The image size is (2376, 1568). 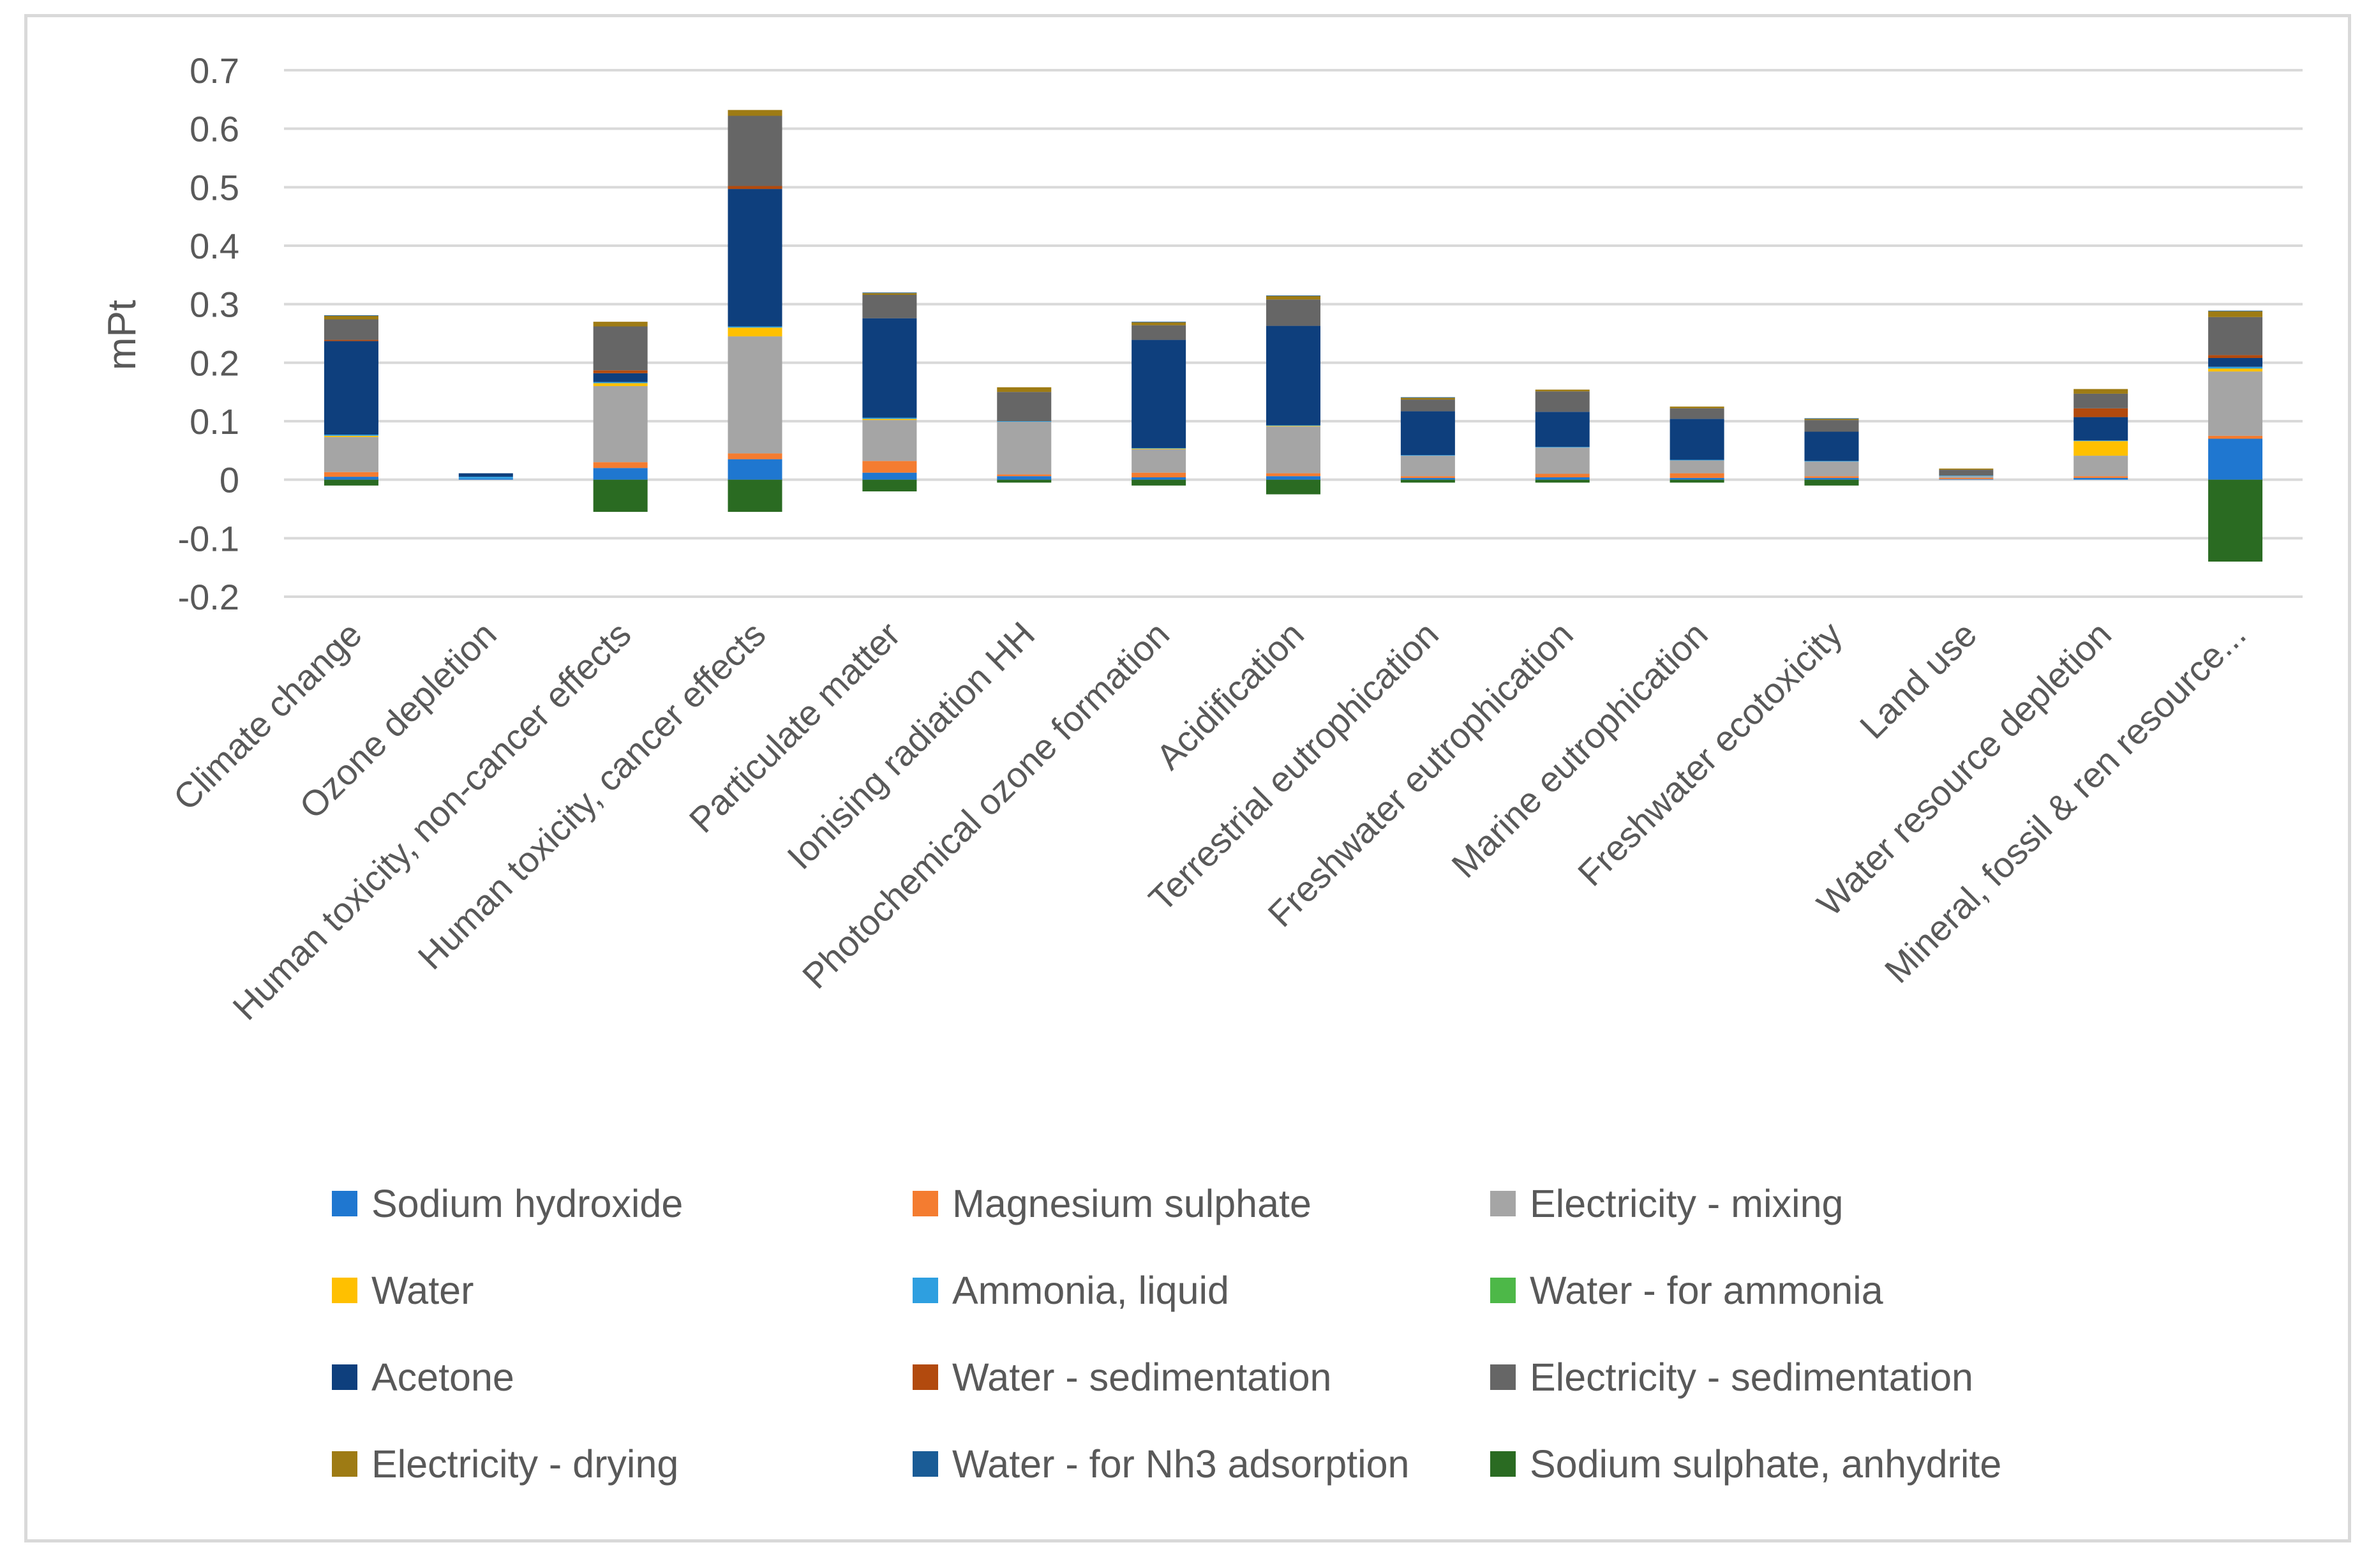 What do you see at coordinates (1131, 1203) in the screenshot?
I see `legend-label: Magnesium sulphate` at bounding box center [1131, 1203].